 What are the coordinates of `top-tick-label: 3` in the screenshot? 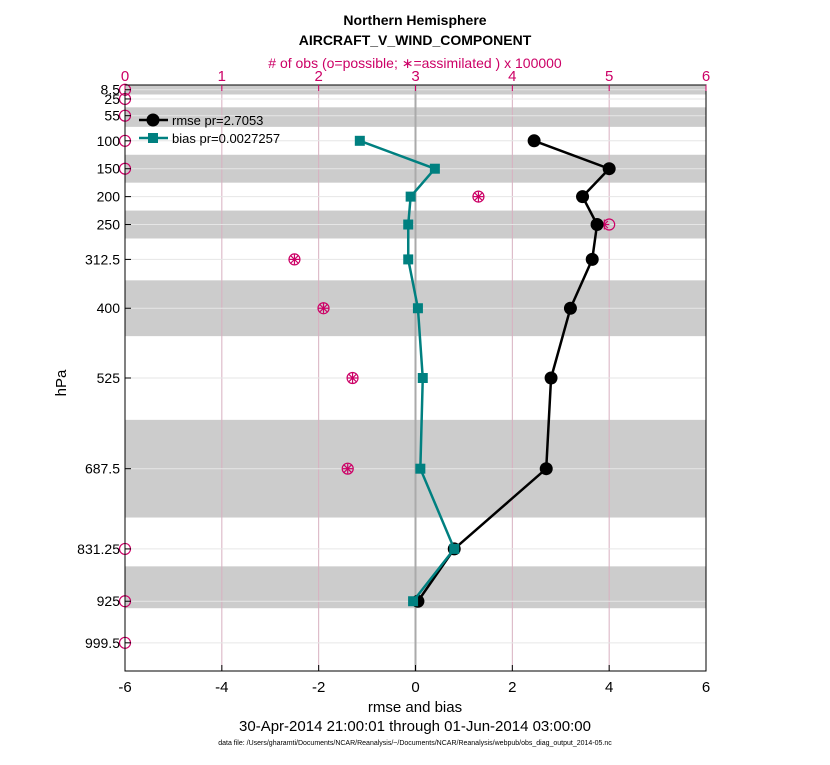 It's located at (415, 76).